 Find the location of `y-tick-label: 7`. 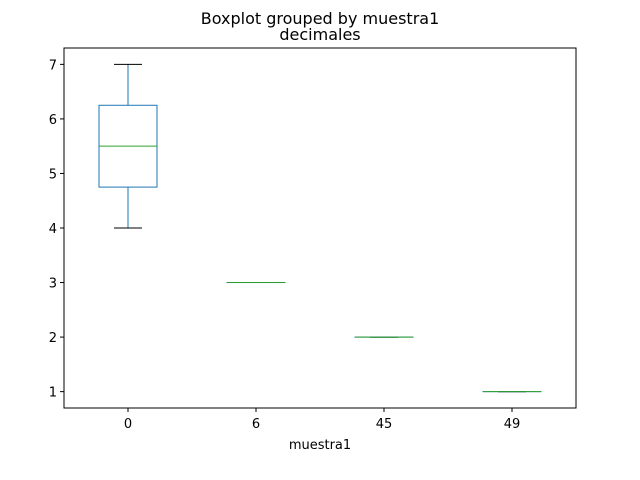

y-tick-label: 7 is located at coordinates (53, 65).